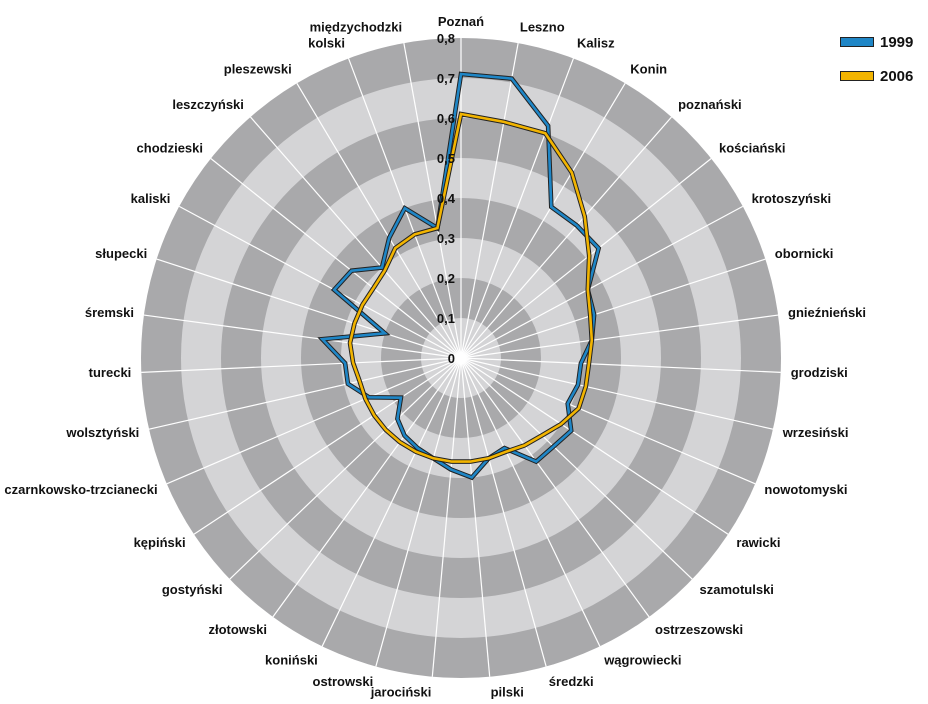 This screenshot has height=704, width=928. I want to click on category-label: gostyński, so click(192, 589).